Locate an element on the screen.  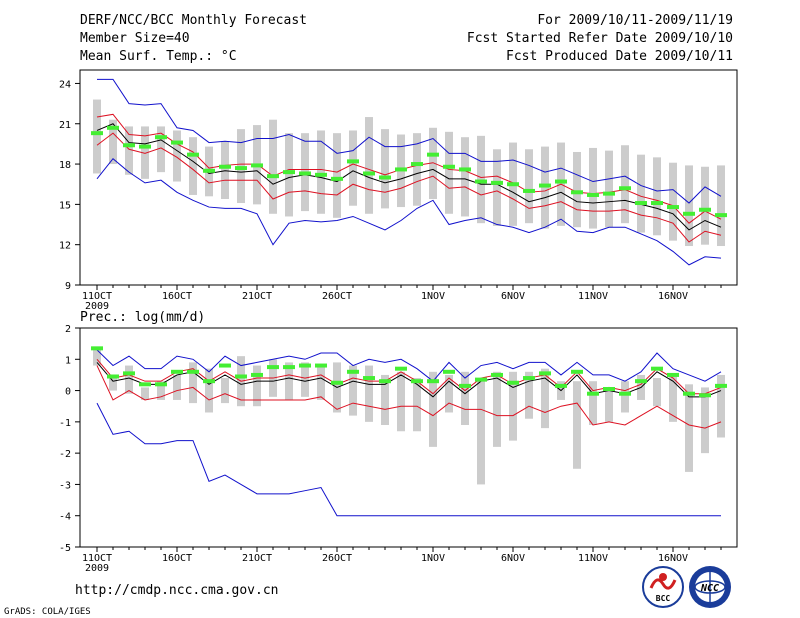
precip-panel-title: Prec.: log(mm/d) is located at coordinates (142, 317).